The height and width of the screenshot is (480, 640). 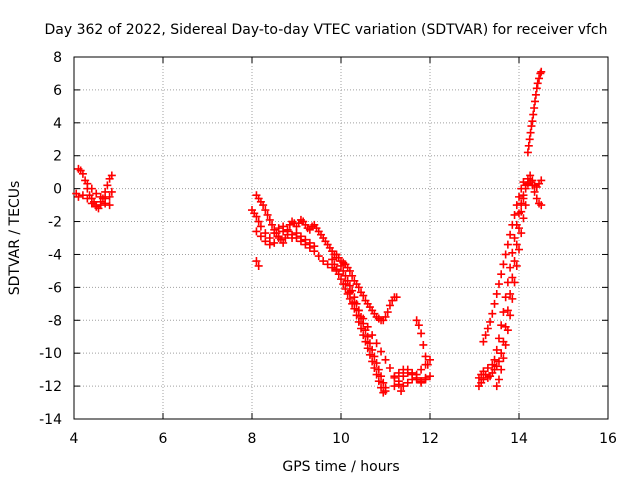 I want to click on y-axis-label: SDTVAR / TECUs, so click(x=15, y=238).